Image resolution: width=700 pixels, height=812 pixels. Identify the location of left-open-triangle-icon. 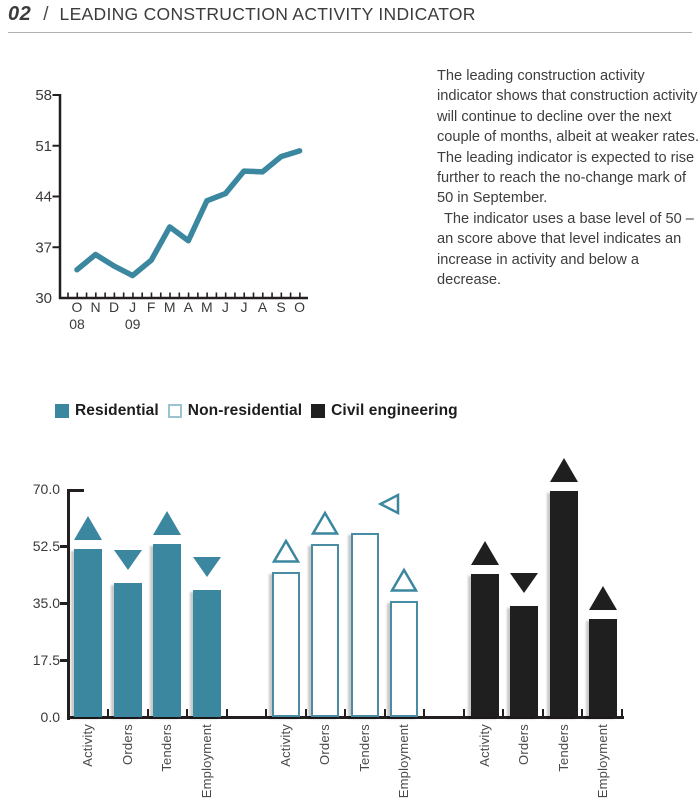
(388, 504).